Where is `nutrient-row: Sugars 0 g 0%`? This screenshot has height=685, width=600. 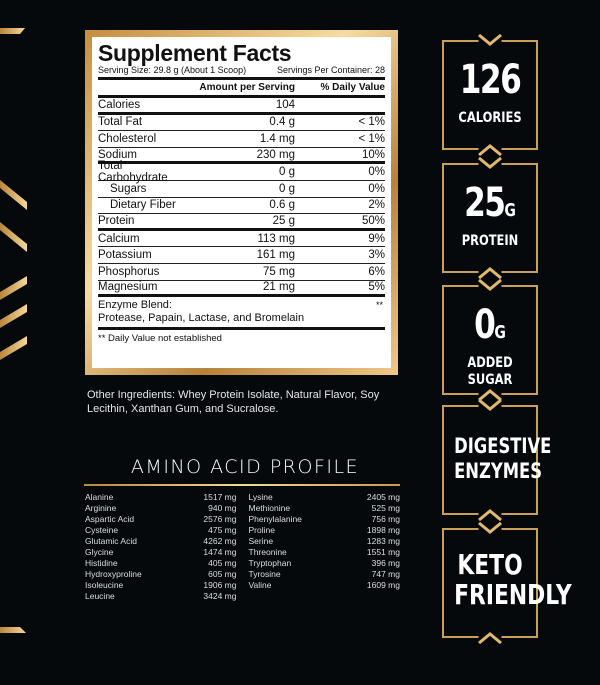 nutrient-row: Sugars 0 g 0% is located at coordinates (241, 189).